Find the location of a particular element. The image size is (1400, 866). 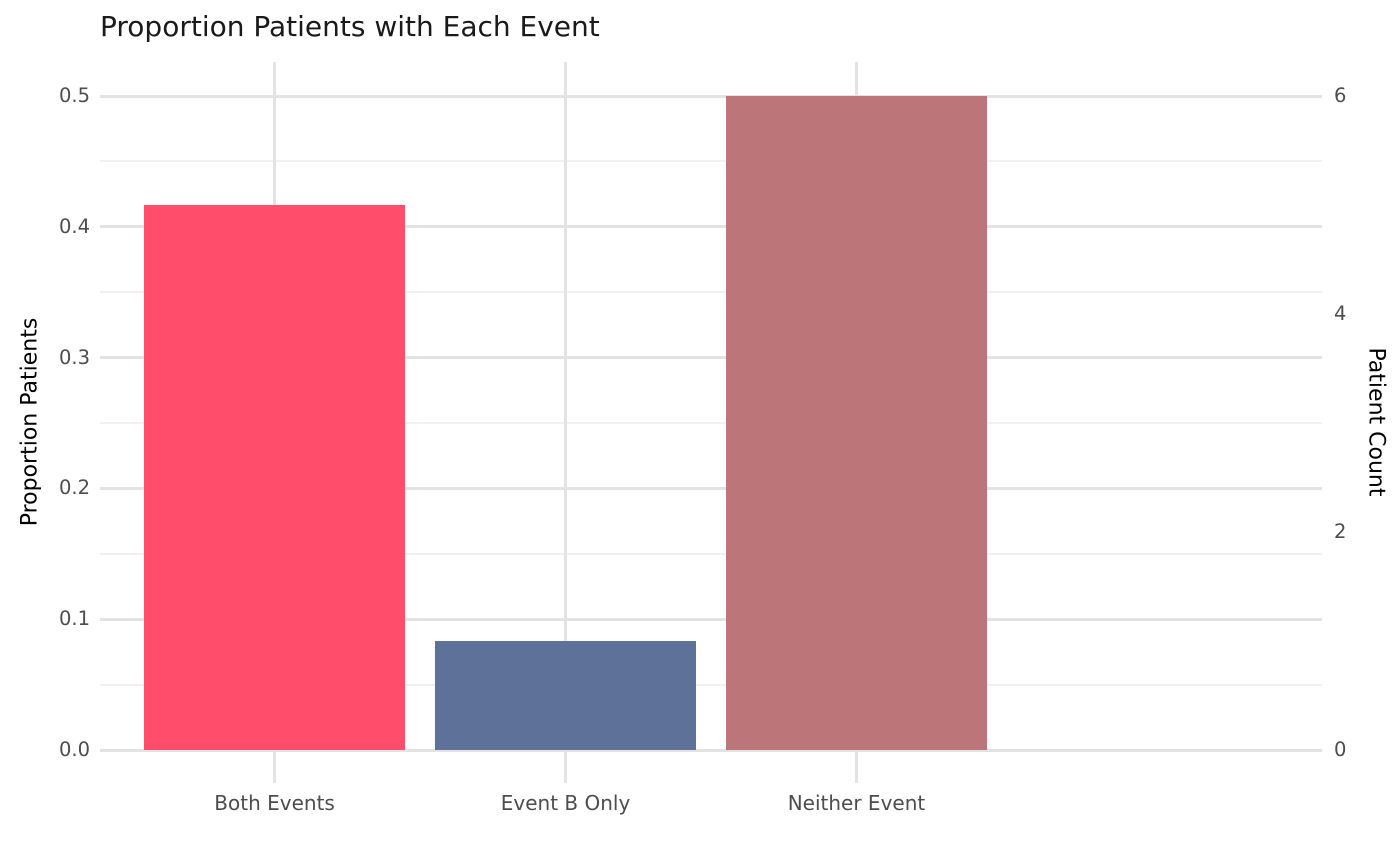

y-axis-tick-label-right: 4 is located at coordinates (1340, 313).